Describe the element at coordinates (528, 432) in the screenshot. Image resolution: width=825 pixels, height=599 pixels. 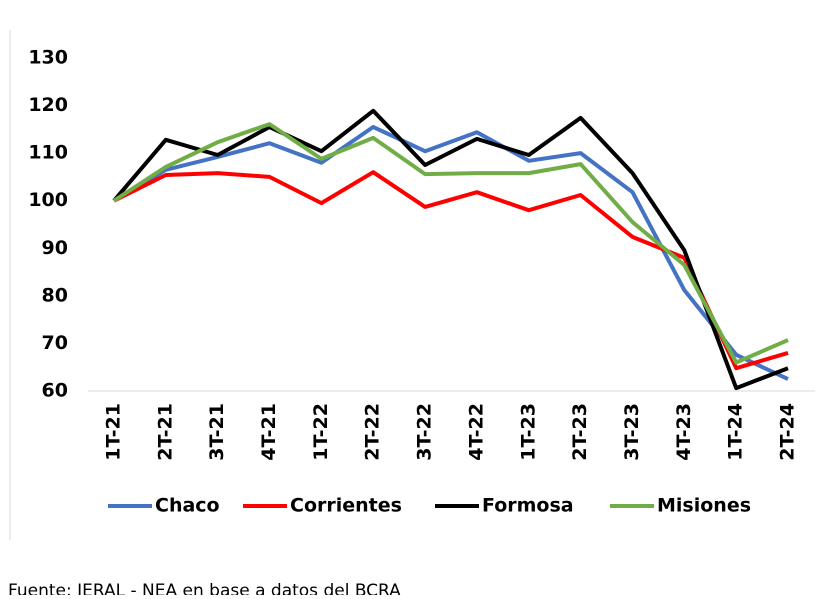
I see `x-tick-label: 1T-23` at that location.